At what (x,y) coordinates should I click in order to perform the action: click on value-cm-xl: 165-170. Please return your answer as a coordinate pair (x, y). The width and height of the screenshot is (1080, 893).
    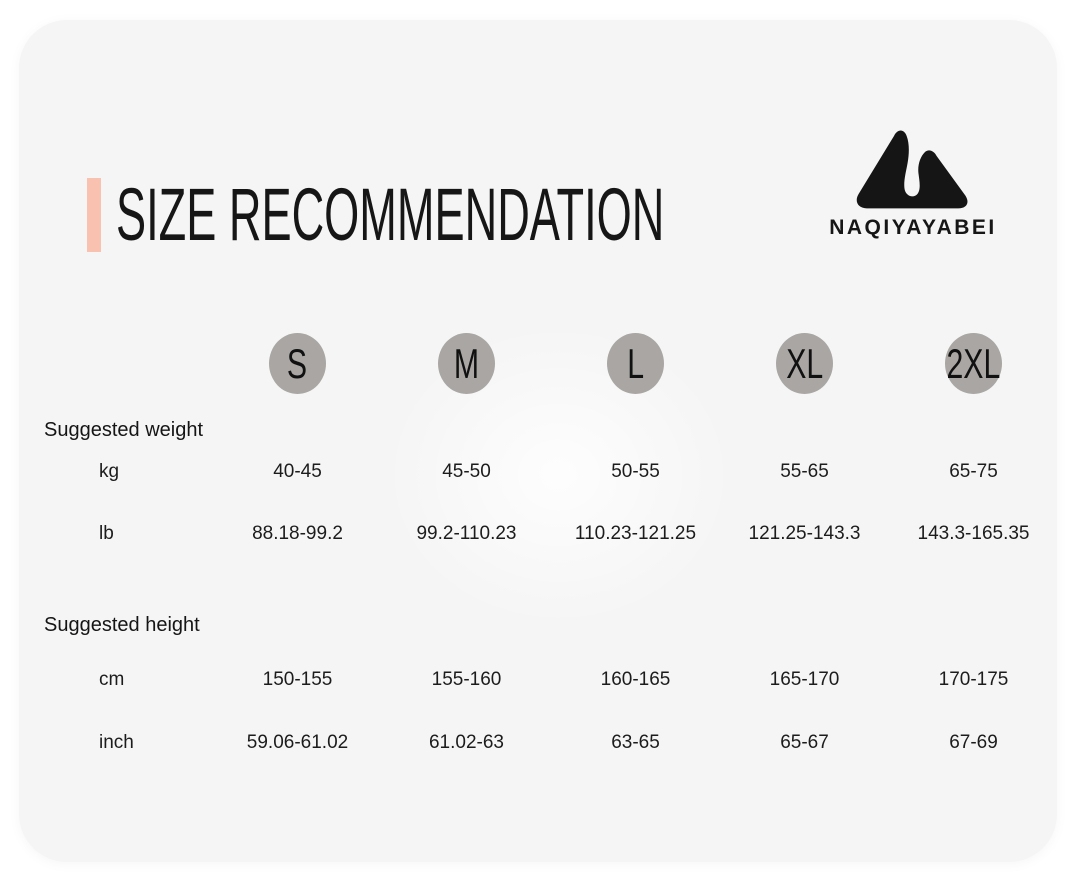
    Looking at the image, I should click on (804, 679).